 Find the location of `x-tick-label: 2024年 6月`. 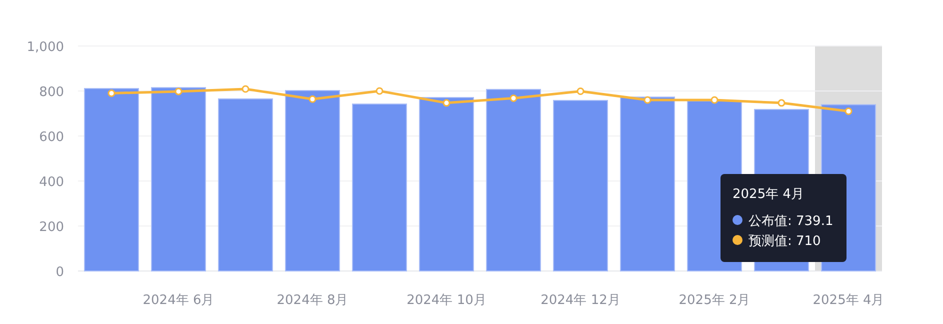

x-tick-label: 2024年 6月 is located at coordinates (178, 300).